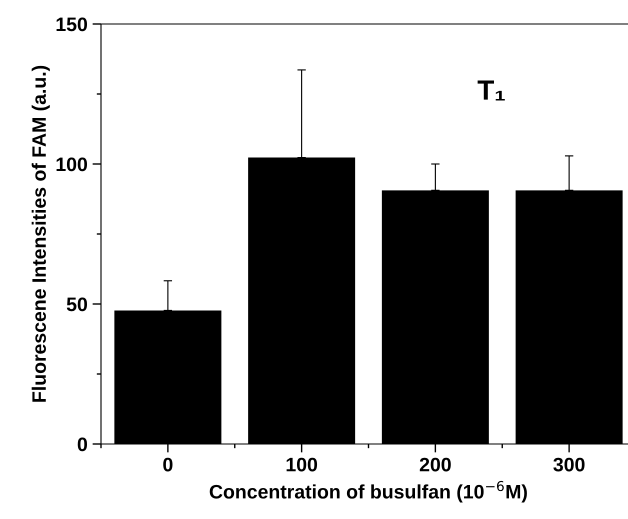  Describe the element at coordinates (72, 24) in the screenshot. I see `y-tick-label: 150` at that location.